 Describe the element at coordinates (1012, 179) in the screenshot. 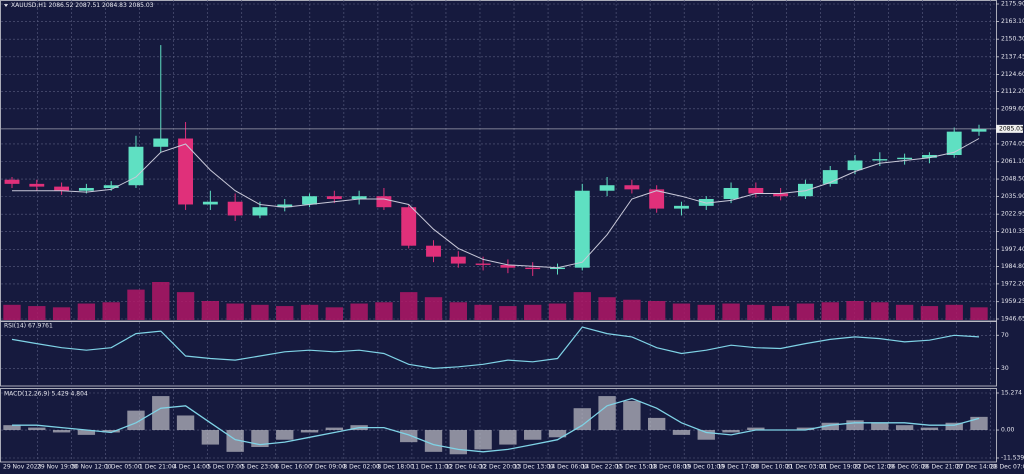

I see `y-tick-label: 2048.50` at that location.